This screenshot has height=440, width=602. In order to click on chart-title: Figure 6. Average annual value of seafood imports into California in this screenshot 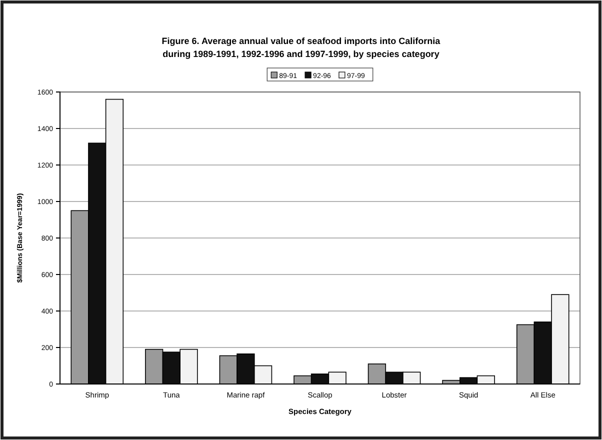, I will do `click(302, 41)`.